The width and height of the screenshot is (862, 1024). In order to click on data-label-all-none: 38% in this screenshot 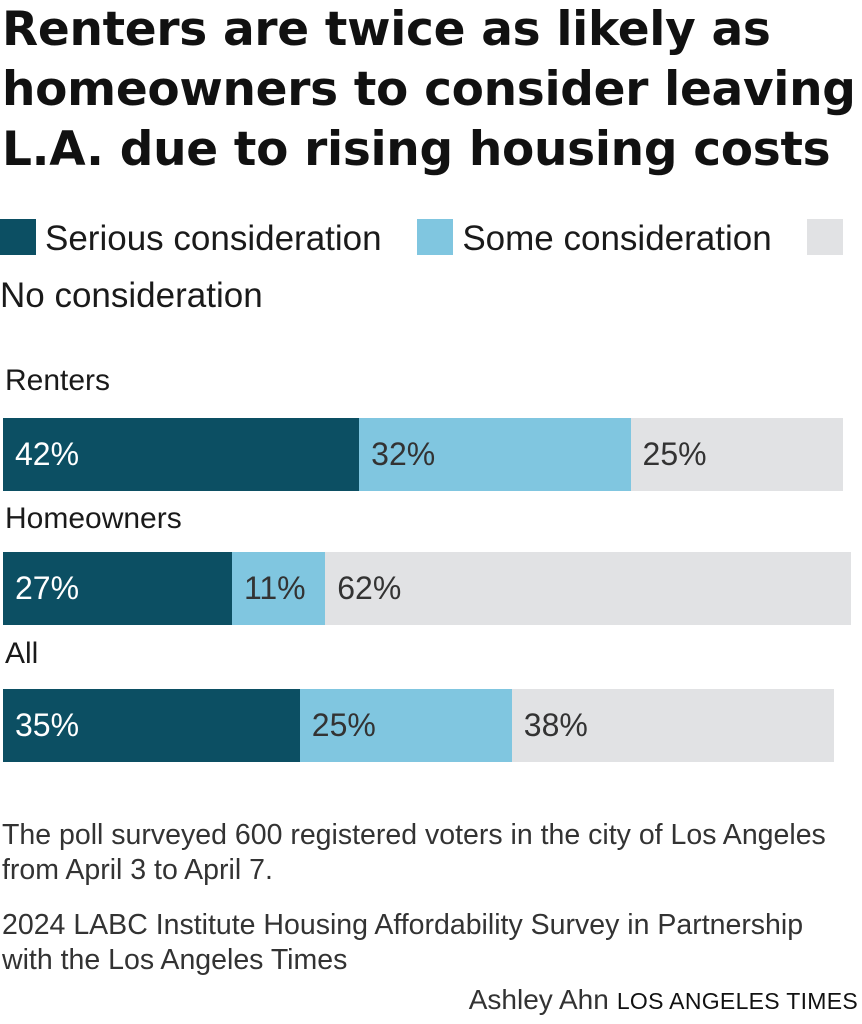, I will do `click(555, 725)`.